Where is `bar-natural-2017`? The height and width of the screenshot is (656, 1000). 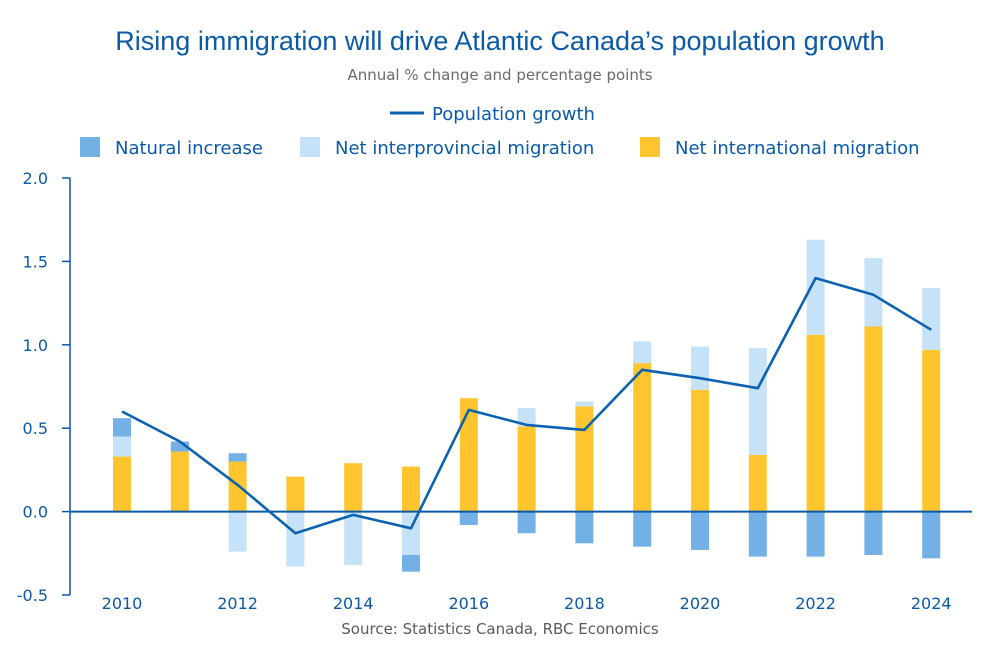
bar-natural-2017 is located at coordinates (526, 522).